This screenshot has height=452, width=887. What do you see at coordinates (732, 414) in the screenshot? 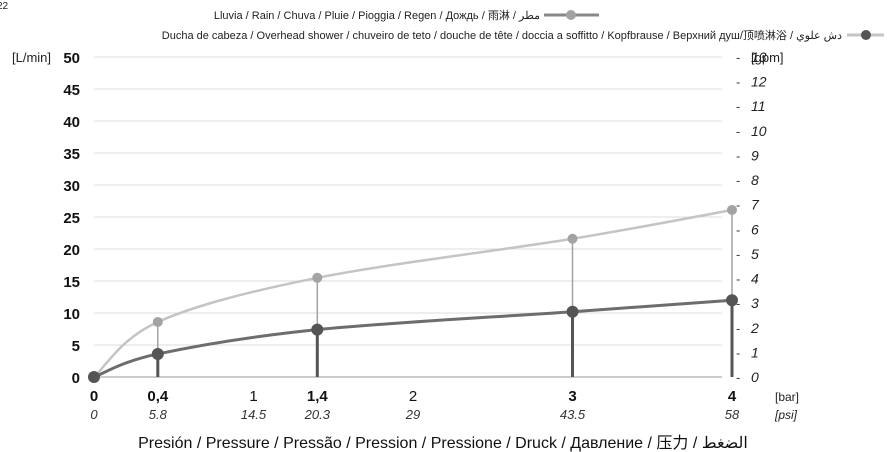
I see `x-tick-psi: 58` at bounding box center [732, 414].